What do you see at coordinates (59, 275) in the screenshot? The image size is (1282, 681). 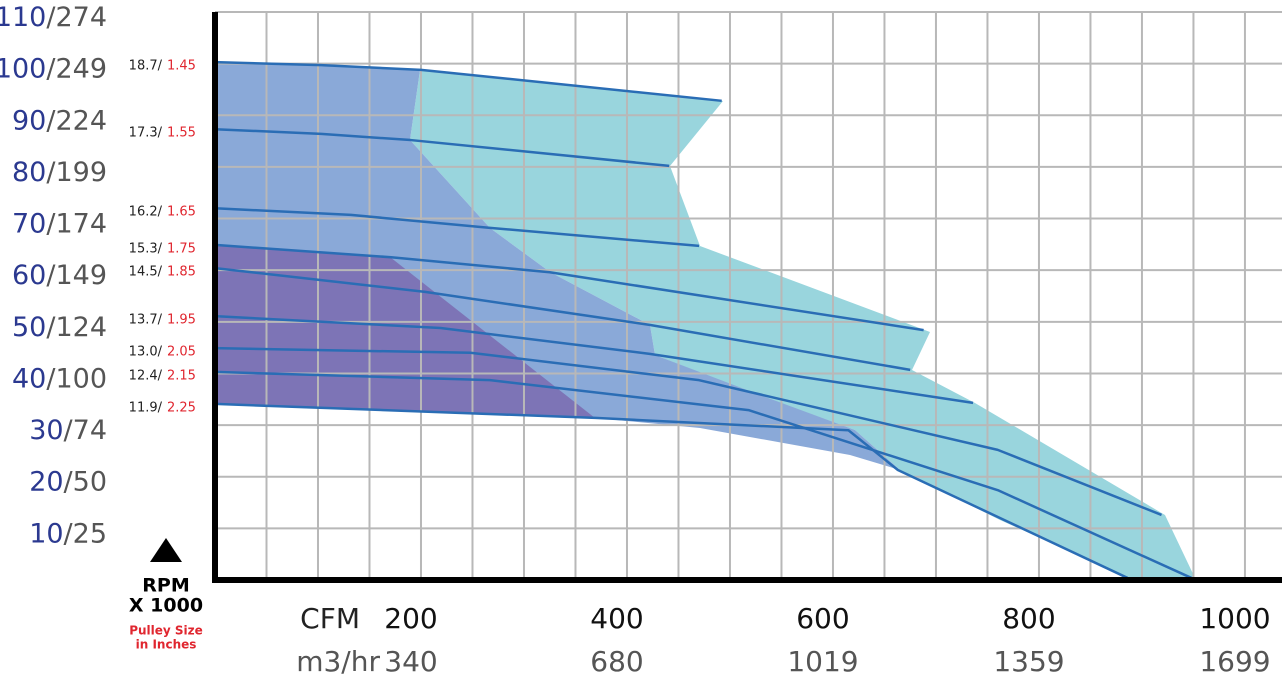 I see `y-tick-label: 60/149` at bounding box center [59, 275].